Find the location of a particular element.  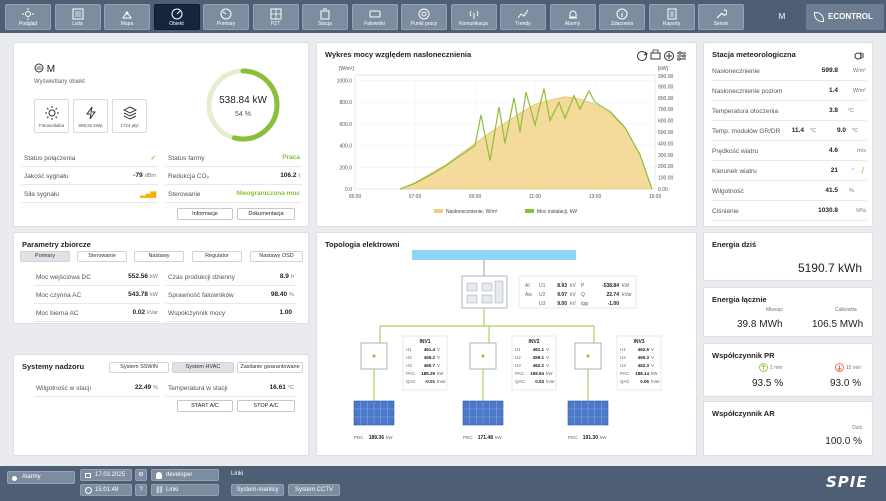

energy-today-panel: Energia dziś 5190.7 kWh is located at coordinates (788, 256).